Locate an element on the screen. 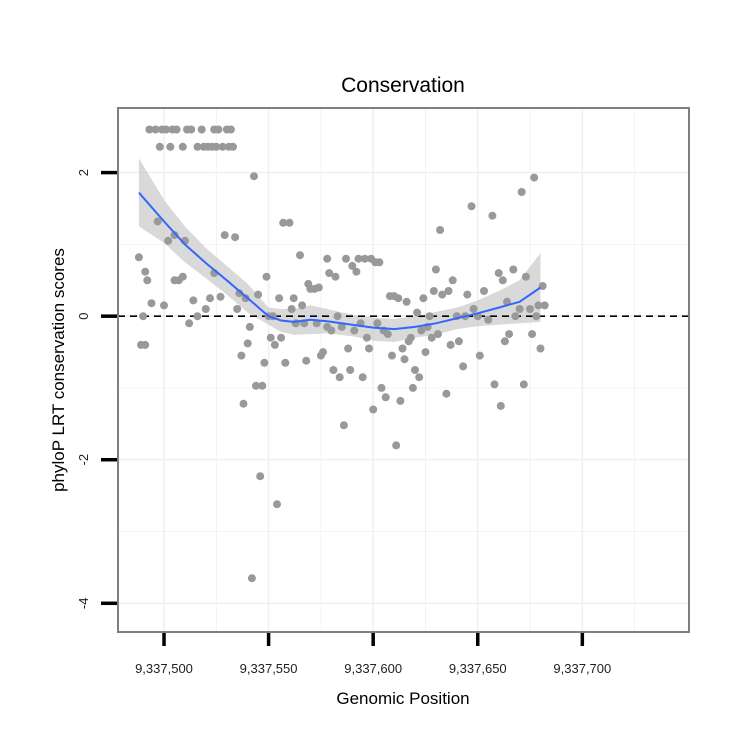  x-tick-label: 9,337,650 is located at coordinates (478, 668).